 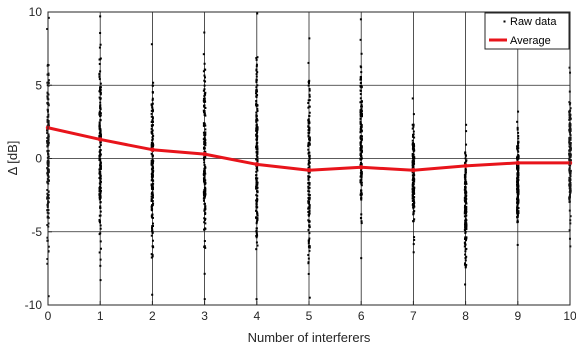 I want to click on legend-box, so click(x=527, y=31).